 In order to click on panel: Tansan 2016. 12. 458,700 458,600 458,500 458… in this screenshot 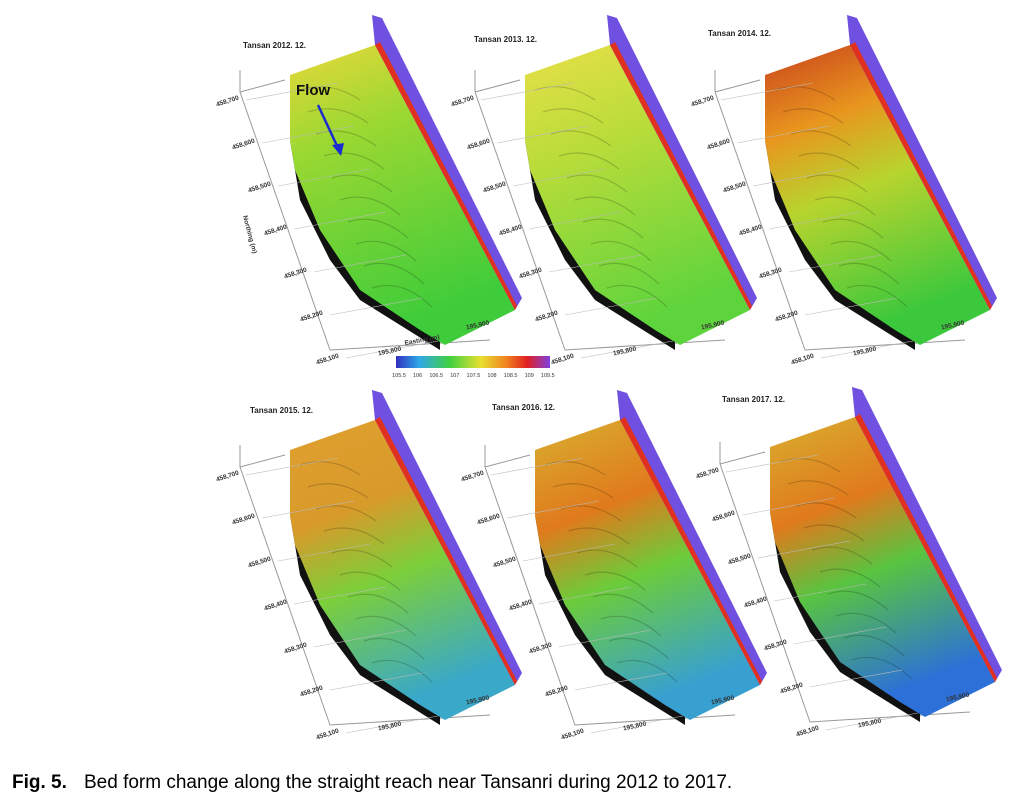, I will do `click(613, 566)`.